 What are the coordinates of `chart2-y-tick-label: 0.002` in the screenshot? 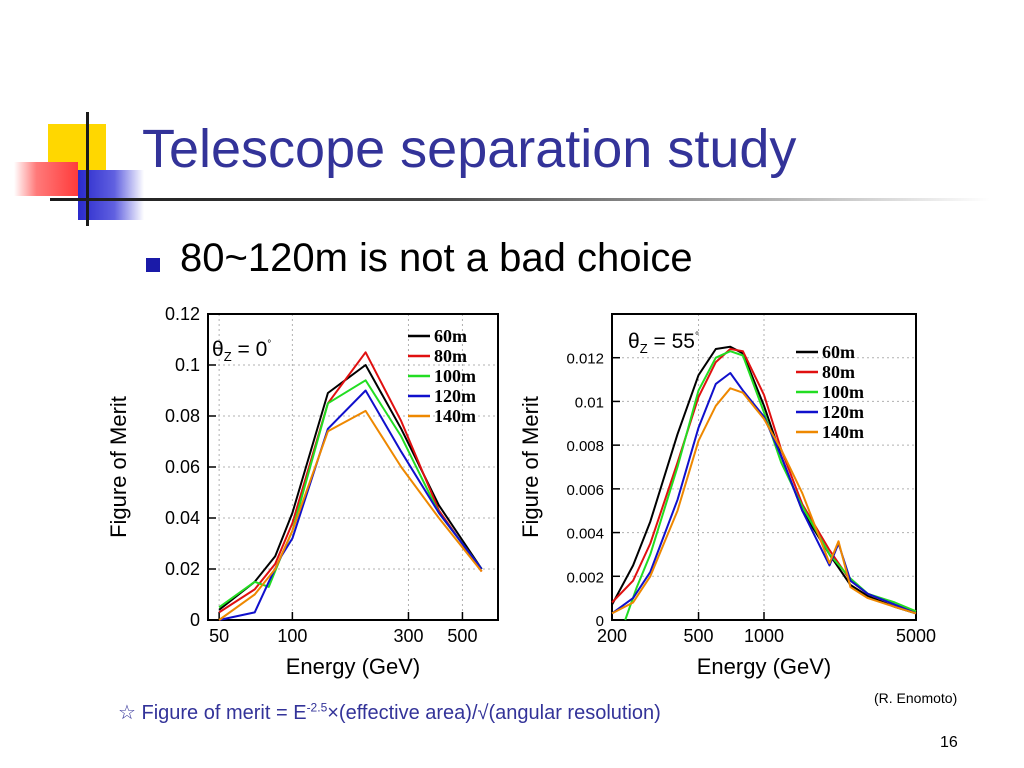 It's located at (585, 577).